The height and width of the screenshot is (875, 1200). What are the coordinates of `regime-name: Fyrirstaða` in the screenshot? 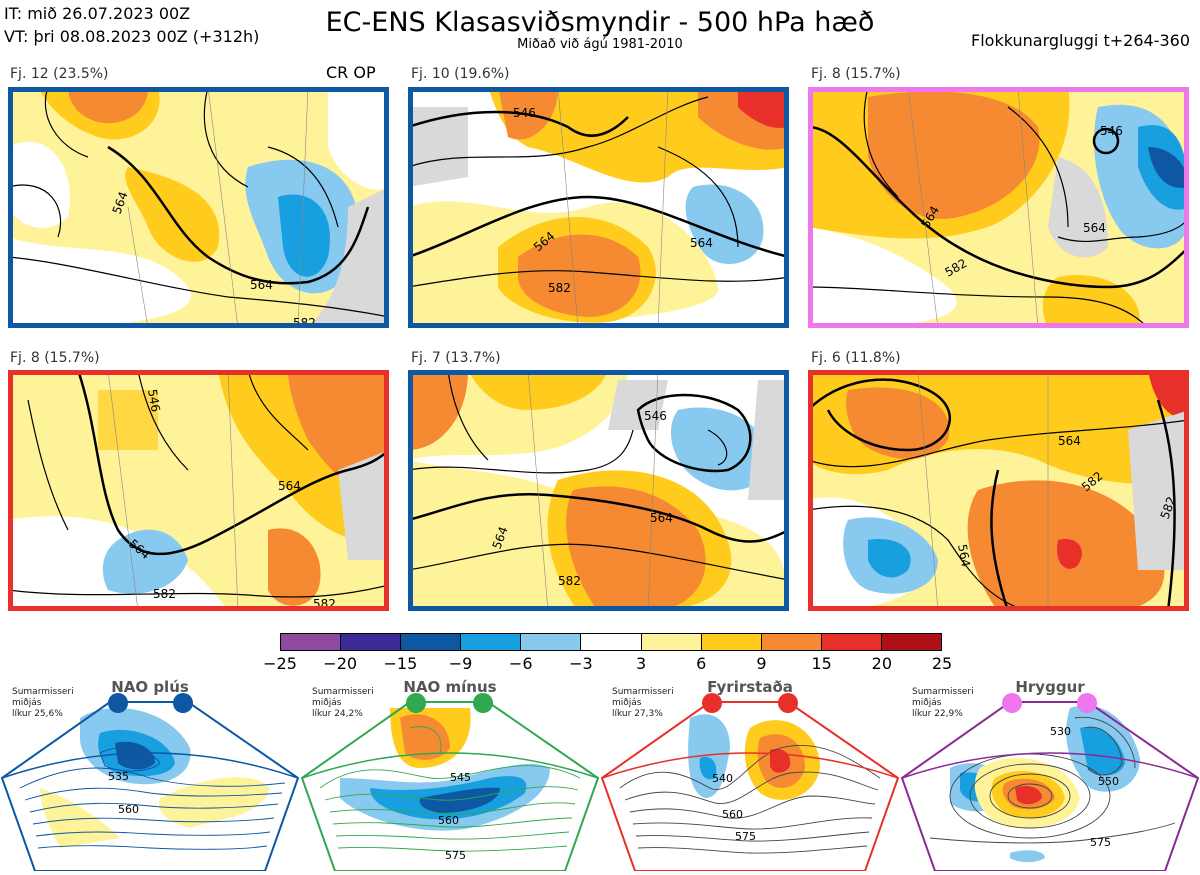 It's located at (750, 687).